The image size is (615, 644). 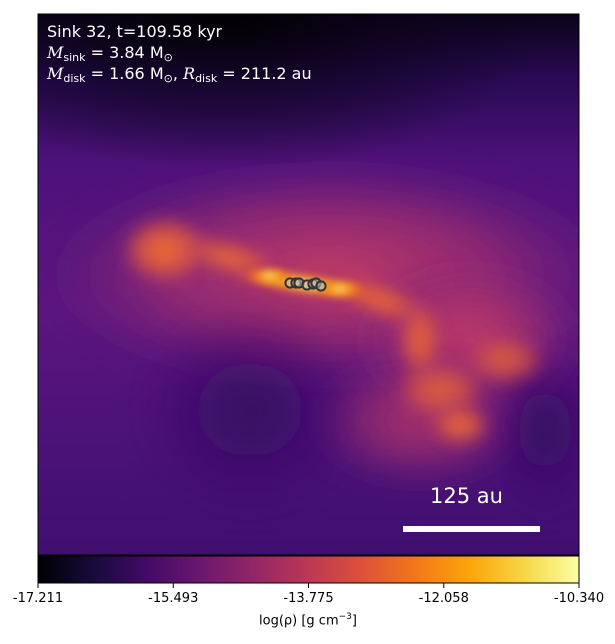 What do you see at coordinates (124, 73) in the screenshot?
I see `mdisk-value: = 1.66 M` at bounding box center [124, 73].